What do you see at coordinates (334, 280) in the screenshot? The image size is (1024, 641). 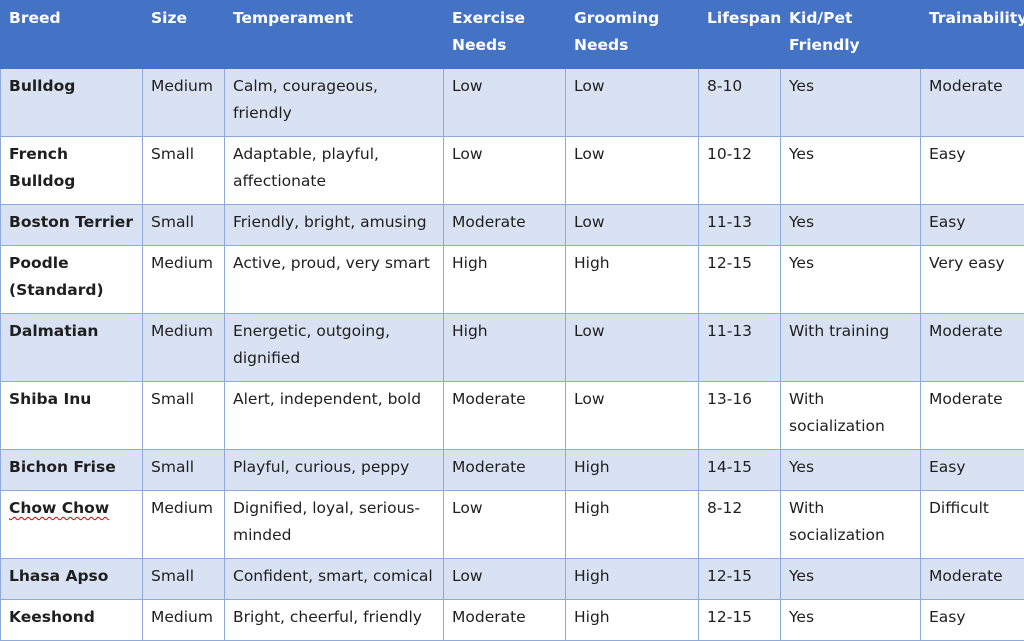 I see `temperament-cell: Active, proud, very smart` at bounding box center [334, 280].